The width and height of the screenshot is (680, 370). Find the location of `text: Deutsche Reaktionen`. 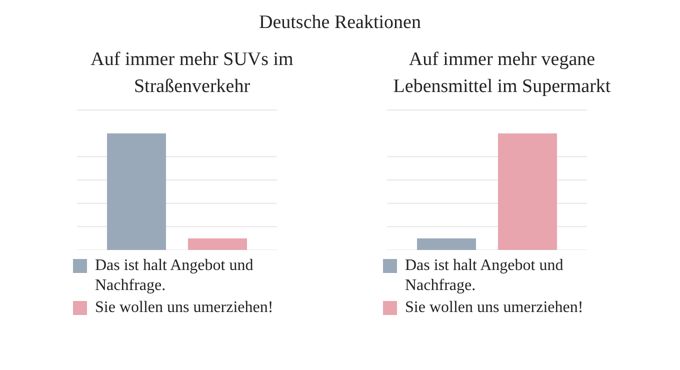

text: Deutsche Reaktionen is located at coordinates (340, 23).